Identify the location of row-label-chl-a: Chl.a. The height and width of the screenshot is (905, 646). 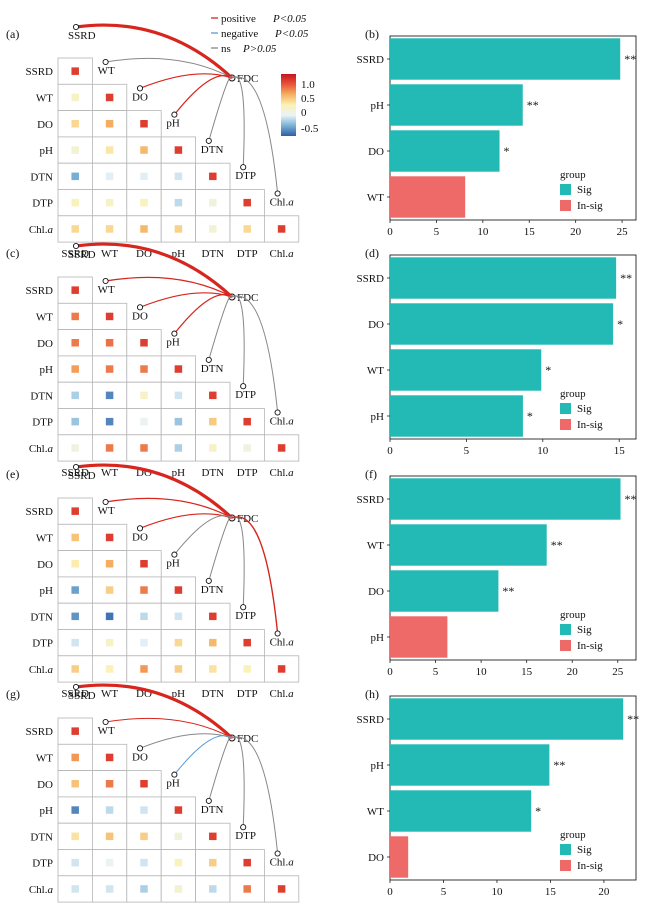
(41, 449).